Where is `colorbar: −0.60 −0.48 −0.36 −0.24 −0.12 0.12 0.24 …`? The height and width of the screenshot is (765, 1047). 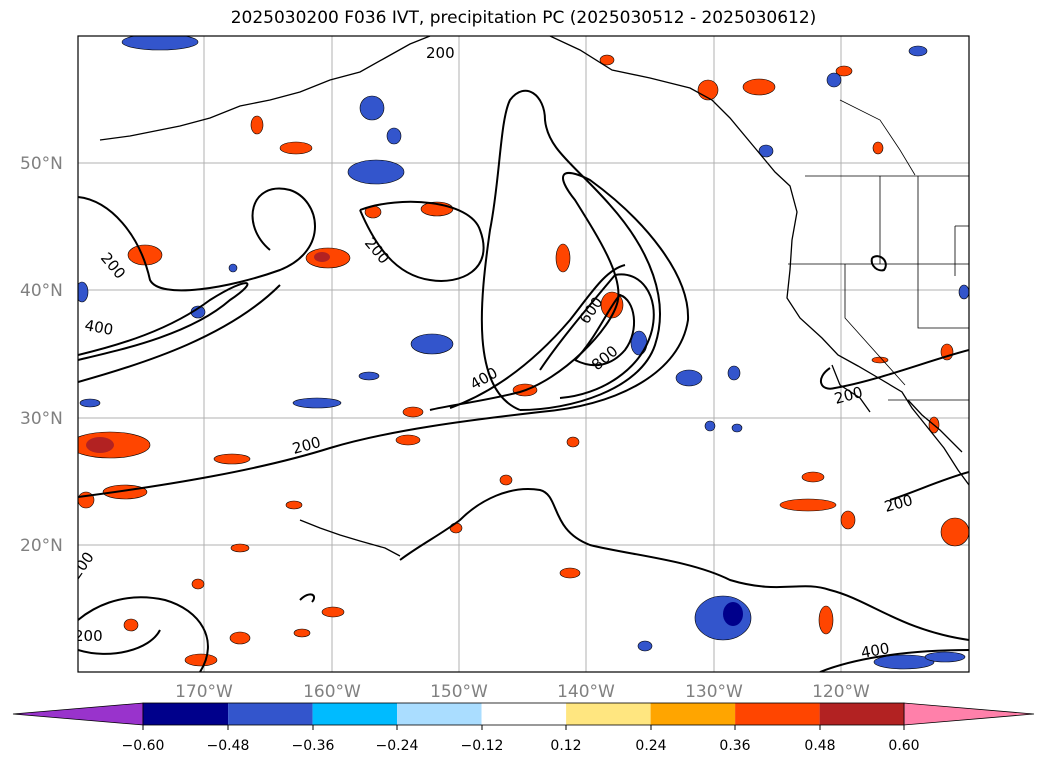 colorbar: −0.60 −0.48 −0.36 −0.24 −0.12 0.12 0.24 … is located at coordinates (523, 728).